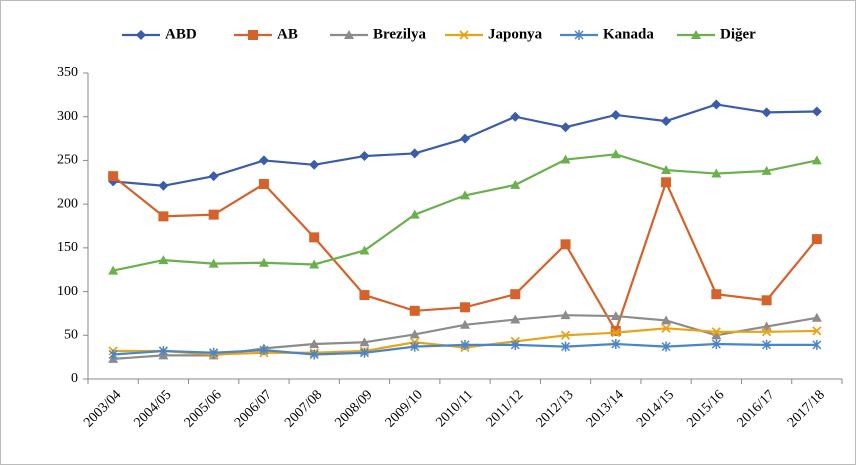  I want to click on legend-item: Kanada, so click(607, 34).